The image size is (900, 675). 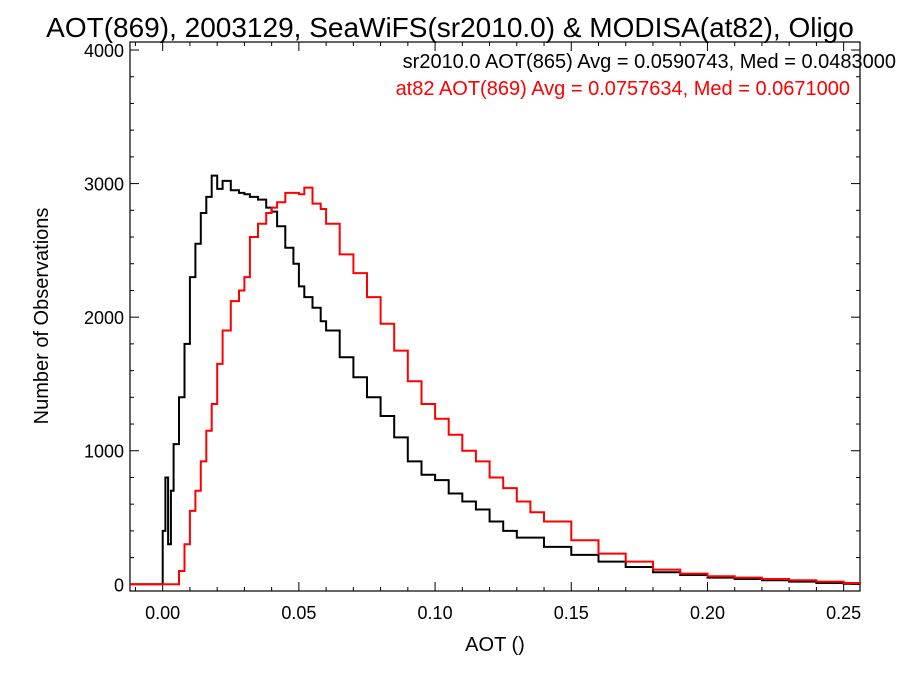 I want to click on x-tick-label: 0.20, so click(x=707, y=613).